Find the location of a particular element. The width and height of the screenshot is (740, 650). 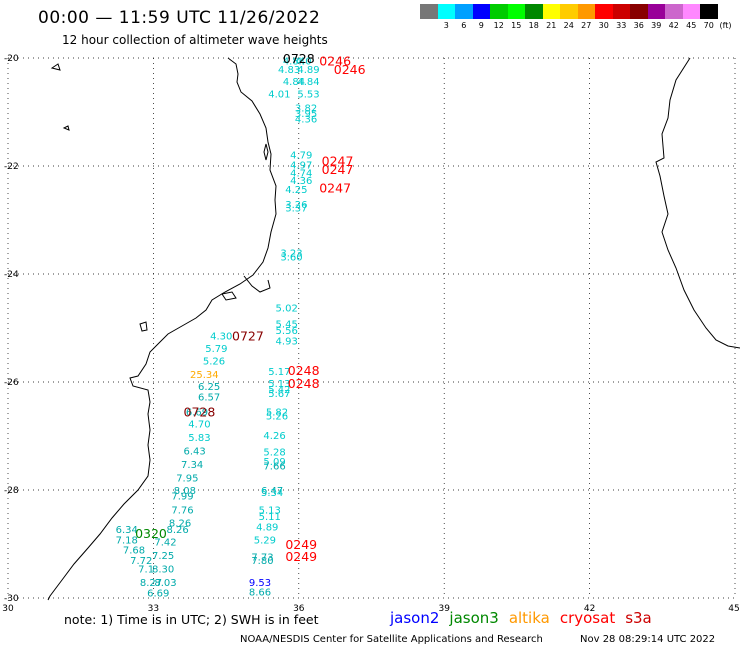

legend-label: 12 is located at coordinates (498, 25).